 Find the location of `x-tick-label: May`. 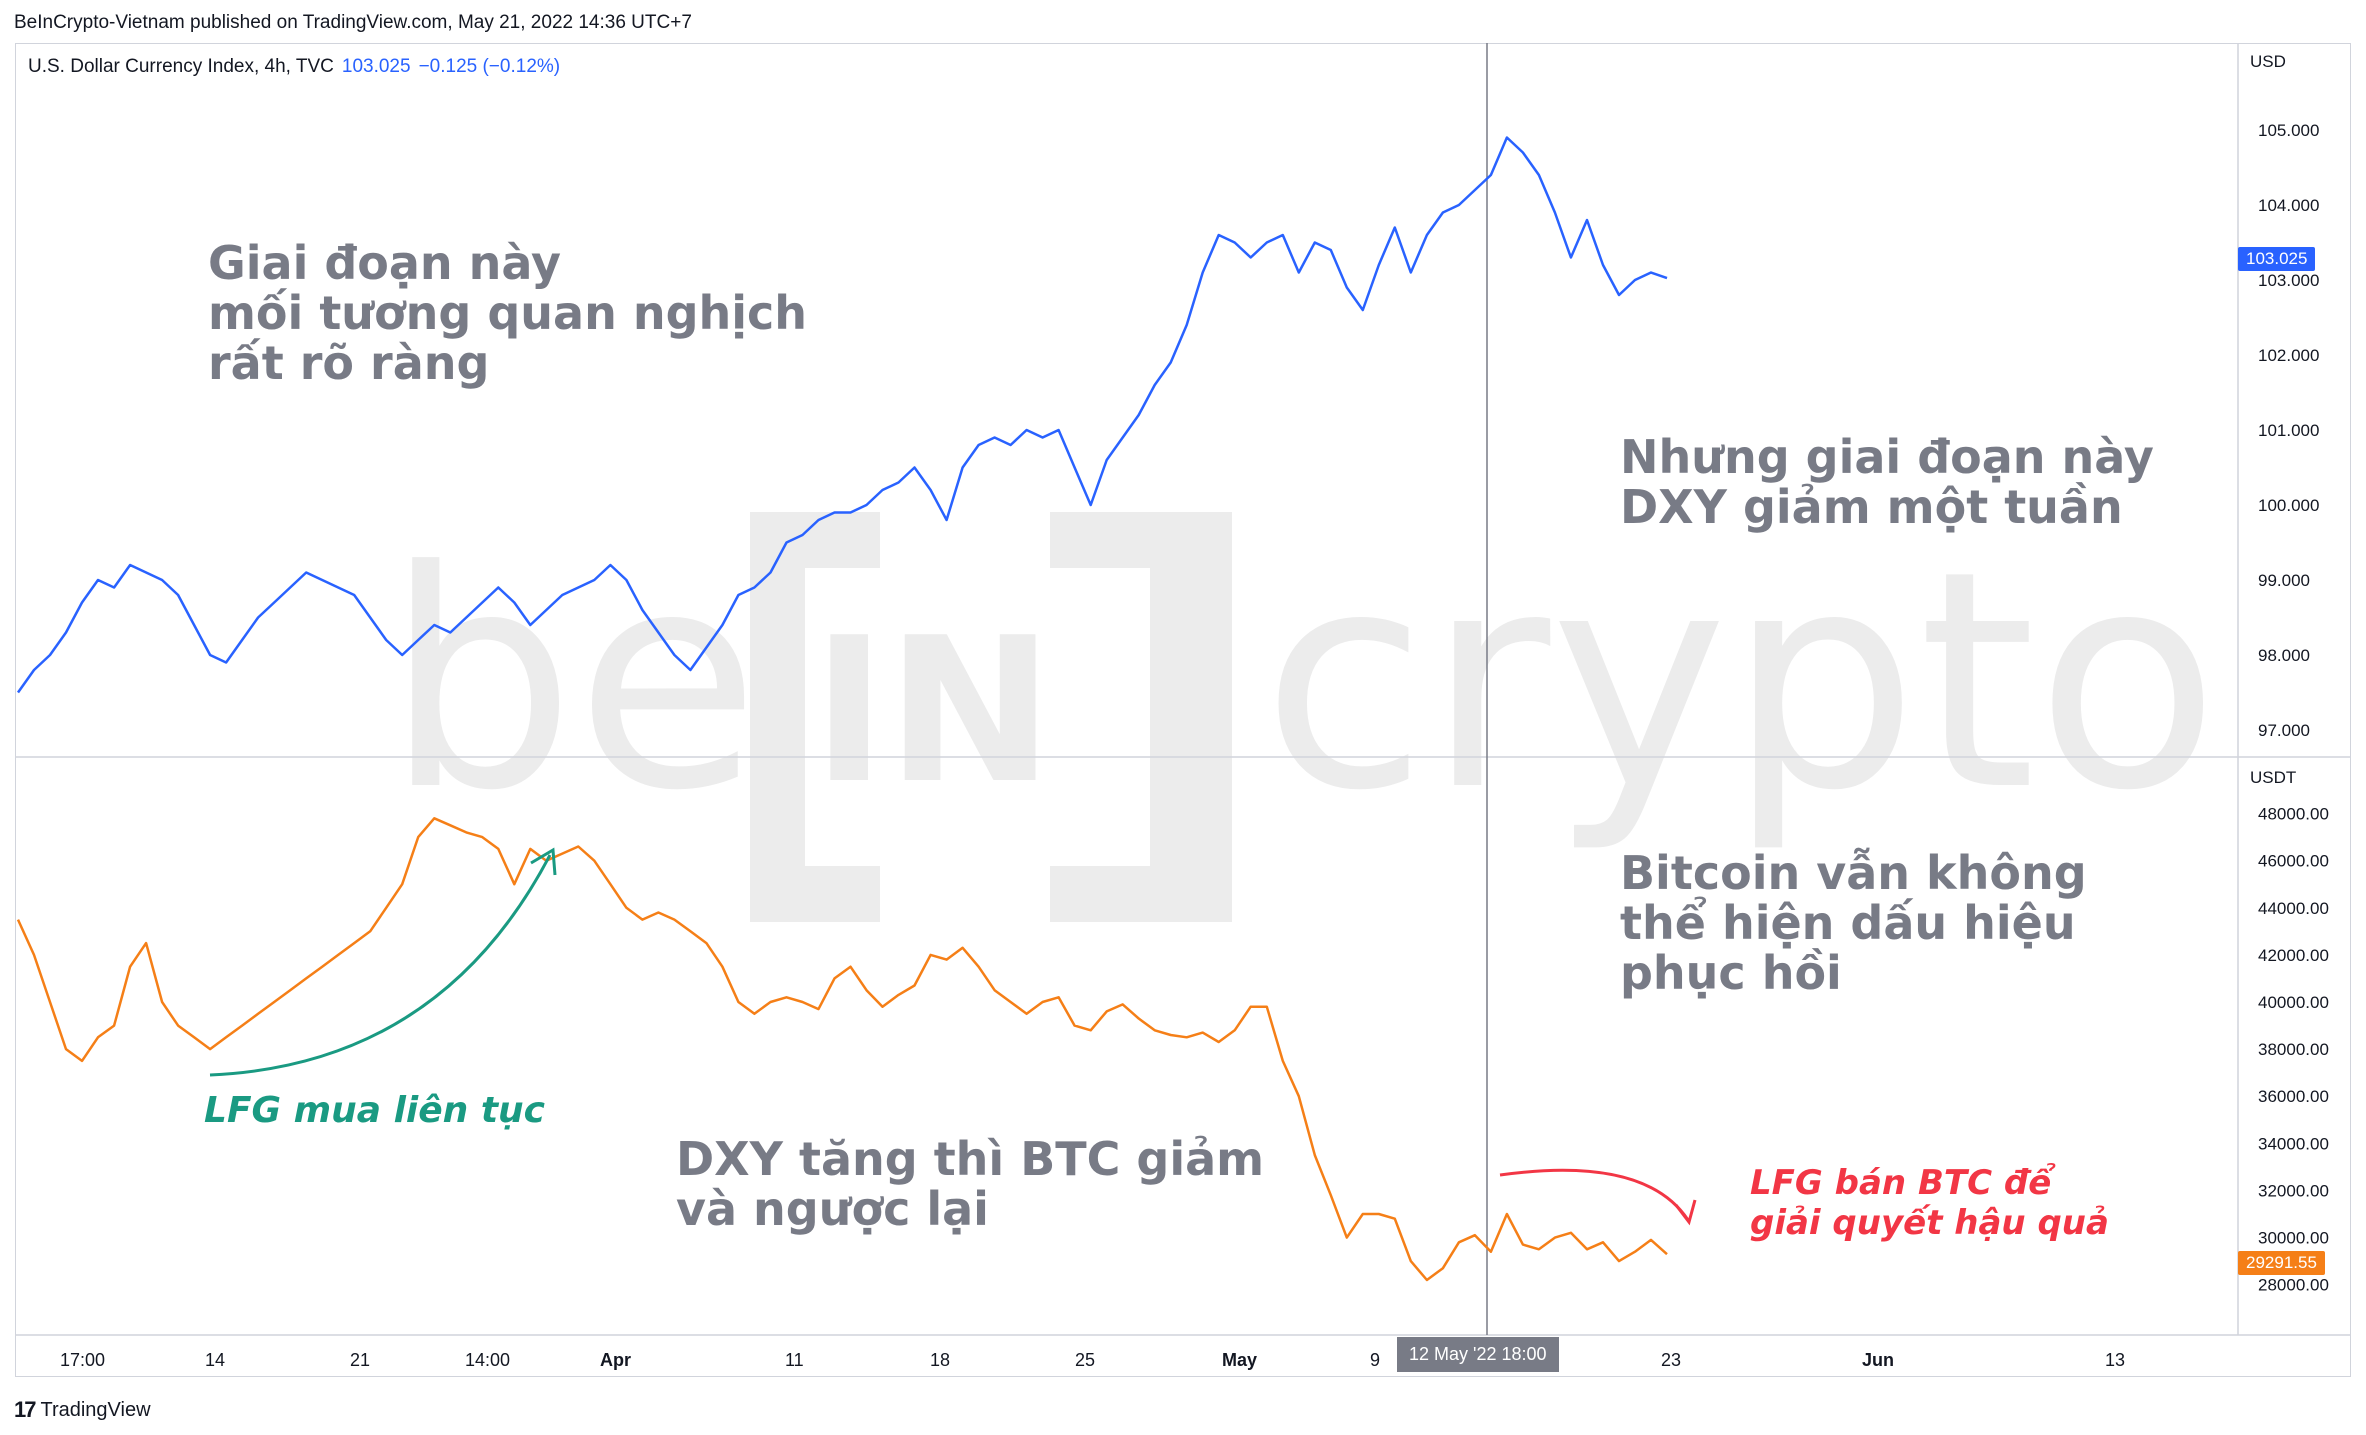

x-tick-label: May is located at coordinates (1239, 1360).